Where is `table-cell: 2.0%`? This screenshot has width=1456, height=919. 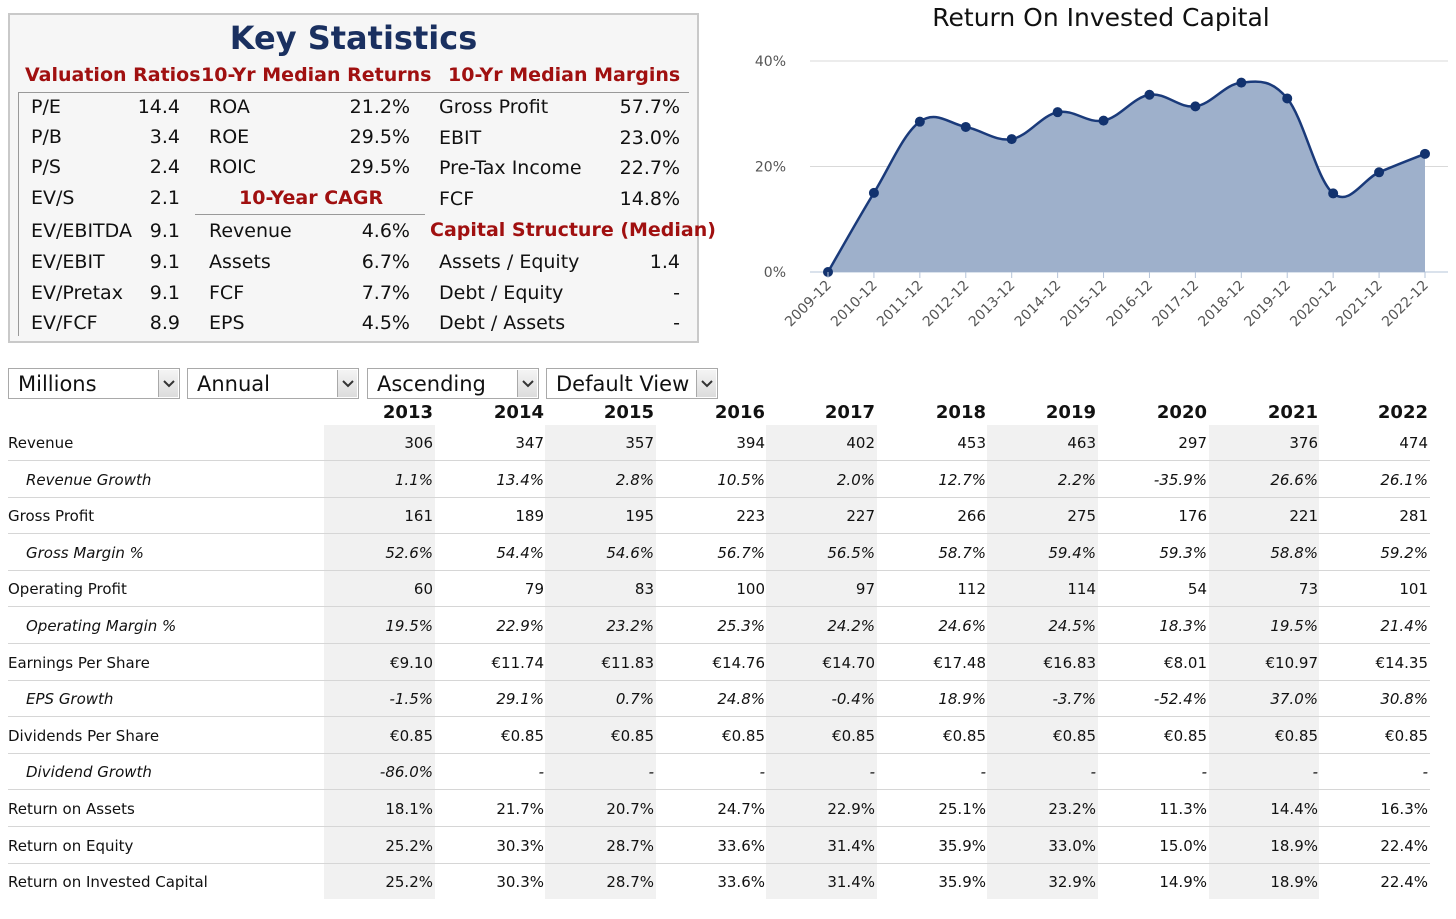
table-cell: 2.0% is located at coordinates (855, 479).